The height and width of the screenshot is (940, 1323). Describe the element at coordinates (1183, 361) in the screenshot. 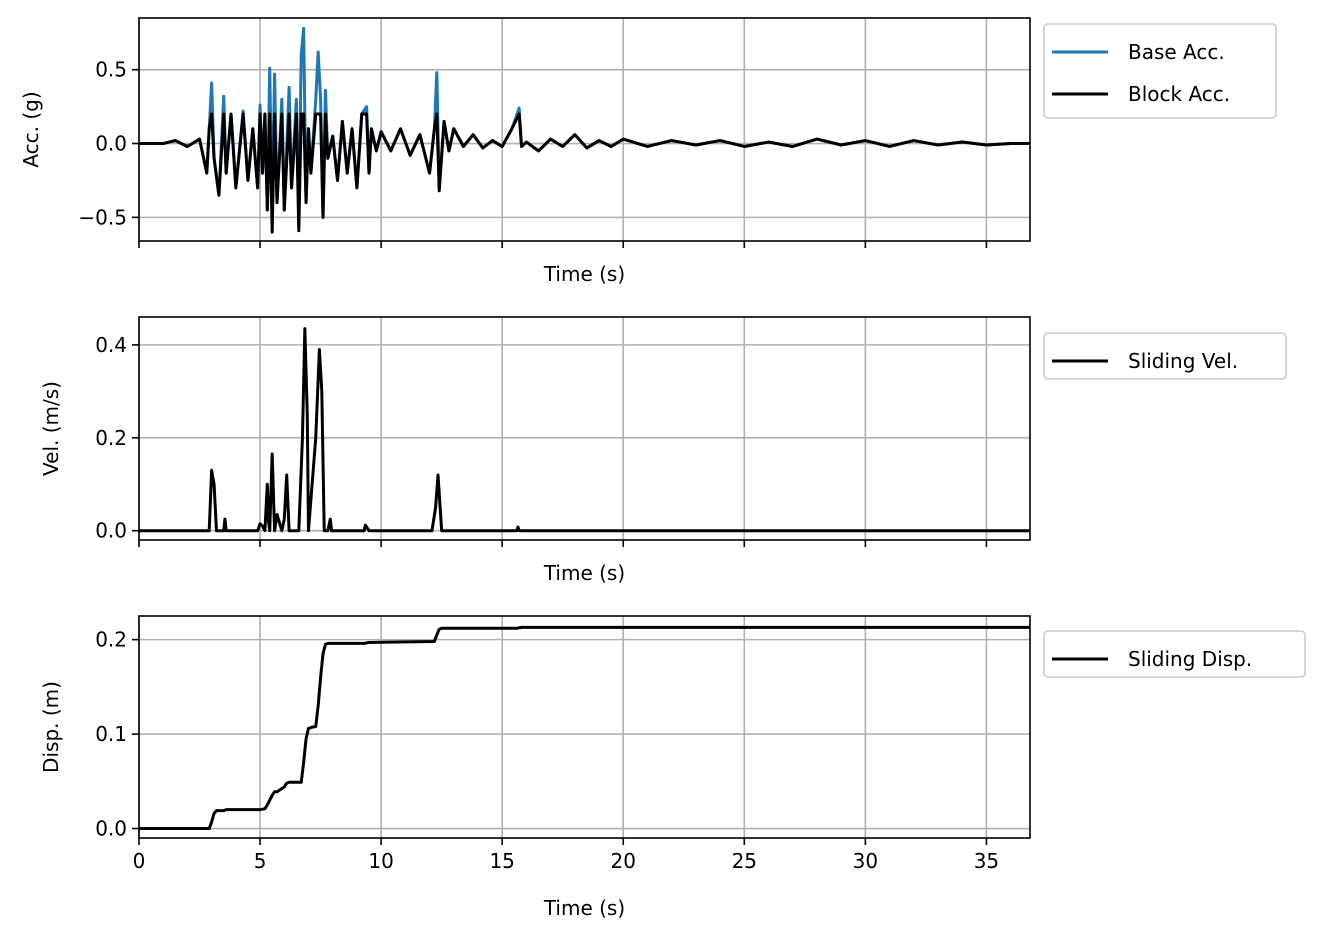

I see `legend-label: Sliding Vel.` at that location.